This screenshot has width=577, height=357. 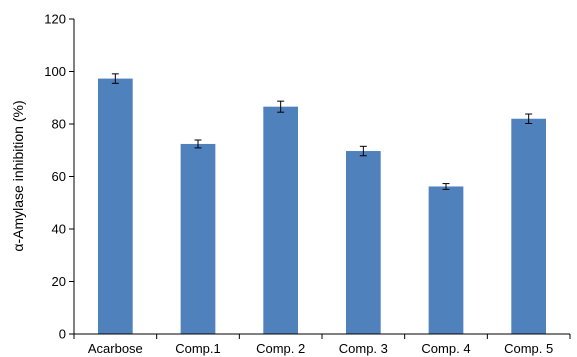 I want to click on y-tick-label: 120, so click(x=55, y=19).